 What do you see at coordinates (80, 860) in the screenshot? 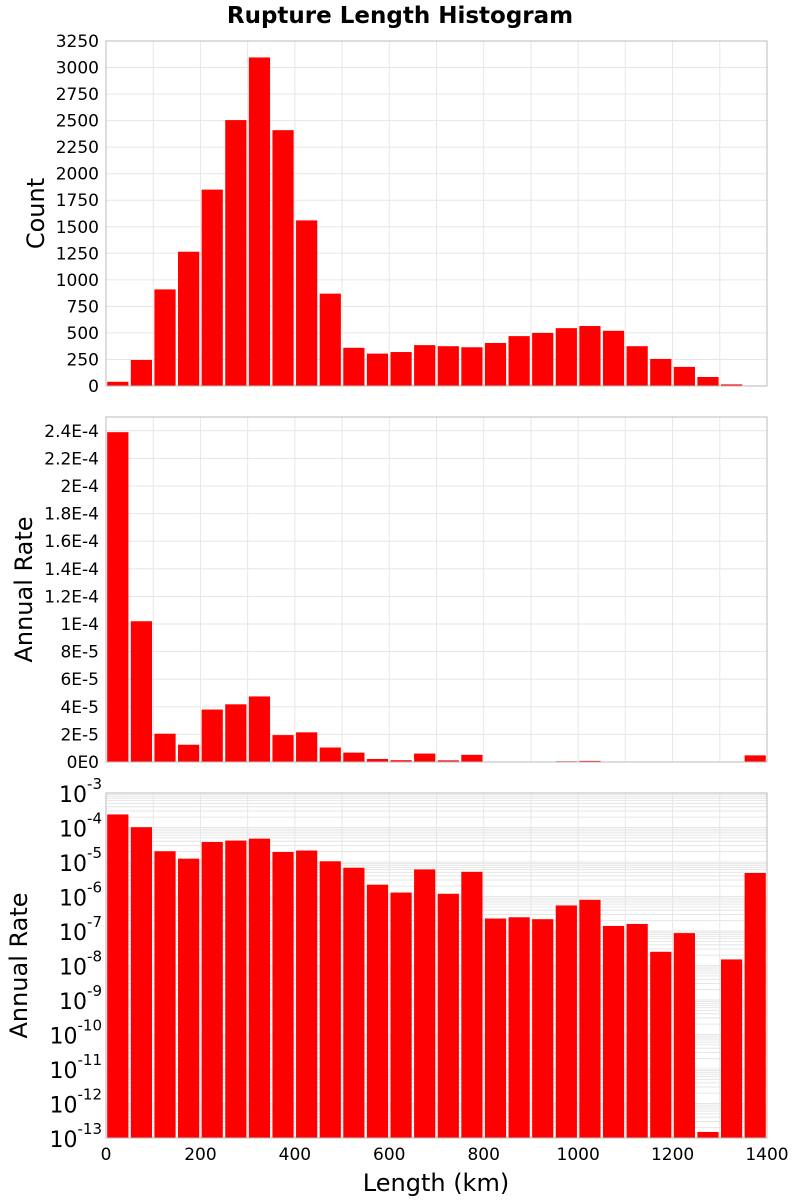
I see `y-tick-label: 10⁻⁵` at bounding box center [80, 860].